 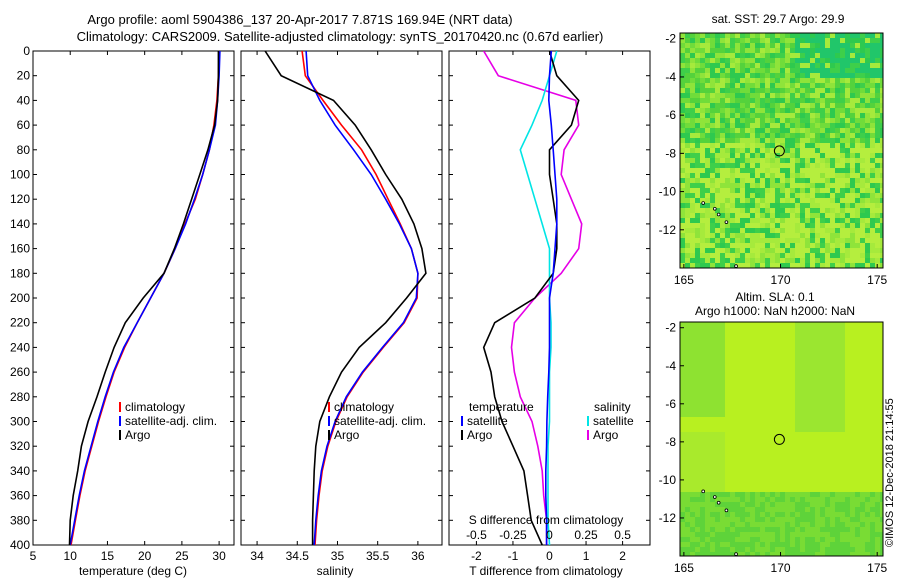 What do you see at coordinates (487, 421) in the screenshot?
I see `diff-temperature-legend-label: satellite` at bounding box center [487, 421].